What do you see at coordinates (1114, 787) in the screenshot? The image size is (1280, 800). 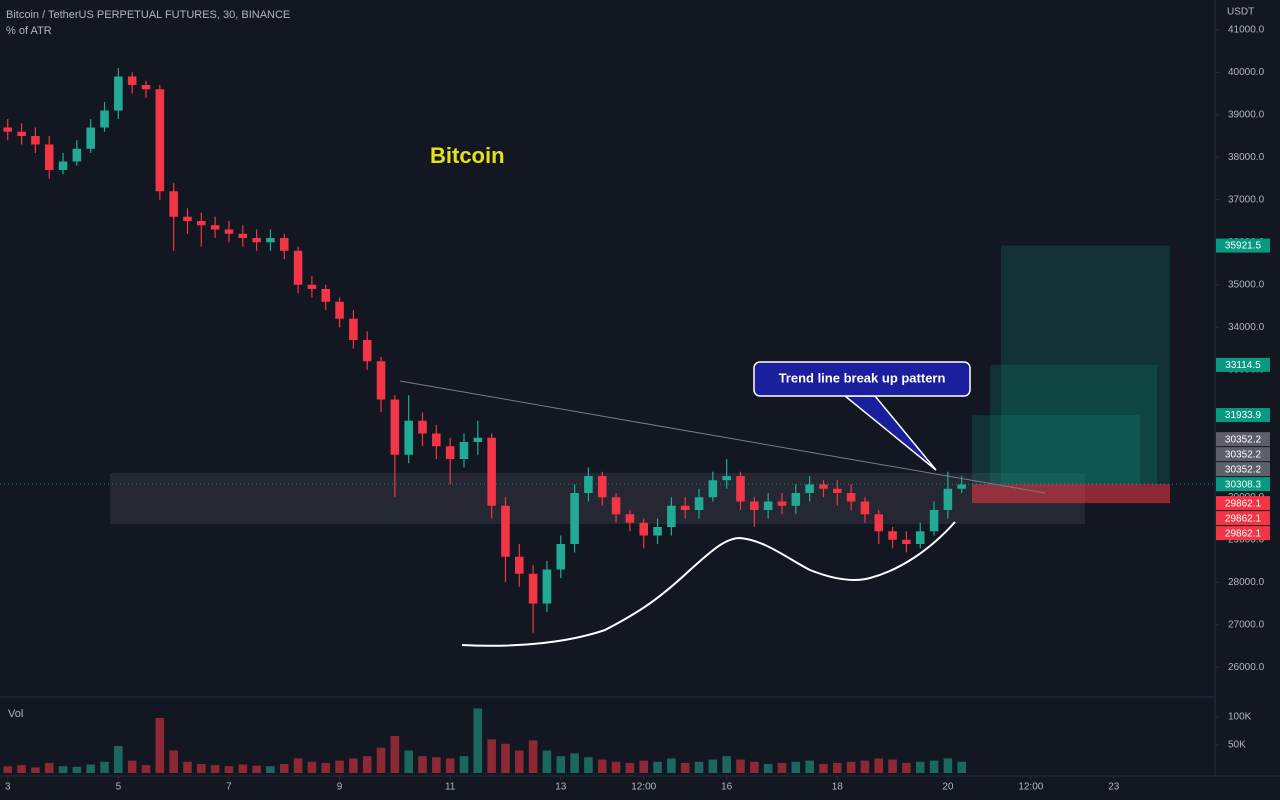 I see `x-tick-label: 23` at bounding box center [1114, 787].